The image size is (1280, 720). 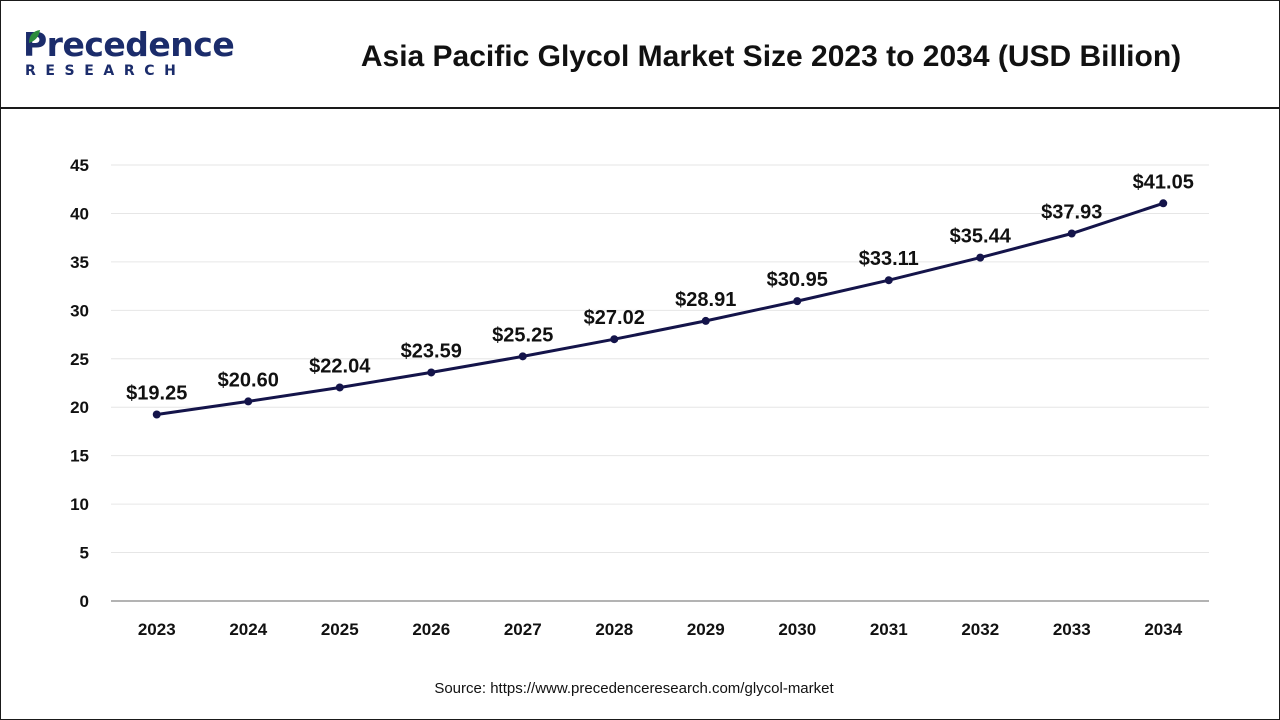 What do you see at coordinates (79, 310) in the screenshot?
I see `y-tick-label: 30` at bounding box center [79, 310].